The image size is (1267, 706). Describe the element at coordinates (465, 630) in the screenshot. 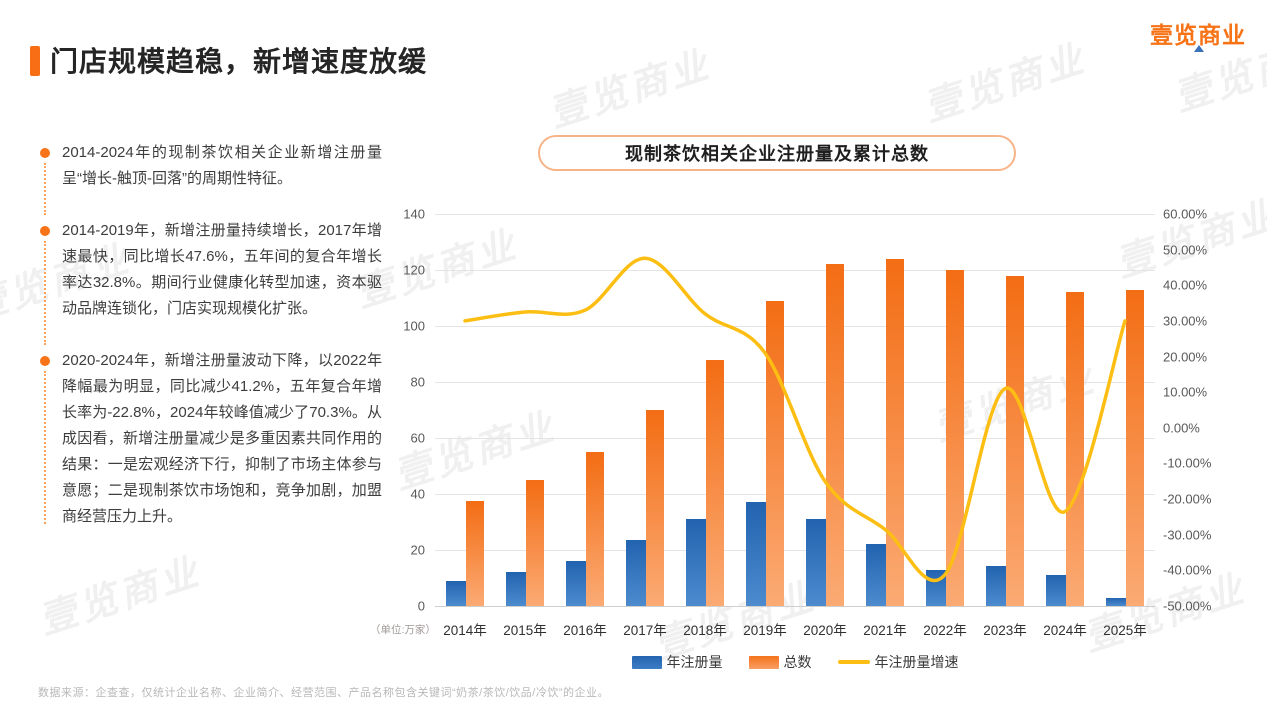

I see `x-axis-tick: 2014年` at that location.